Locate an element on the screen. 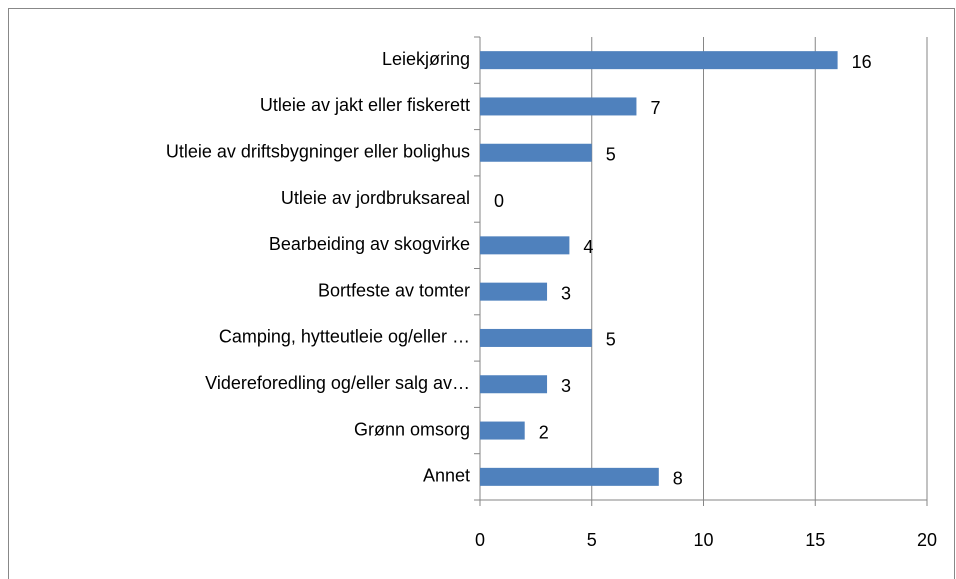 The image size is (956, 579). y-tick-label: Bearbeiding av skogvirke is located at coordinates (369, 244).